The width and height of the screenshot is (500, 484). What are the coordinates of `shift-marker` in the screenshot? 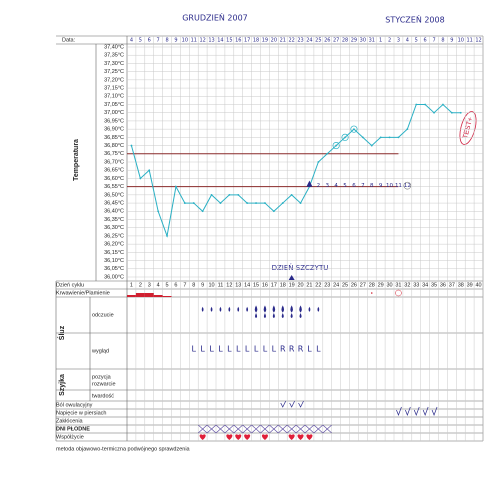 It's located at (309, 183).